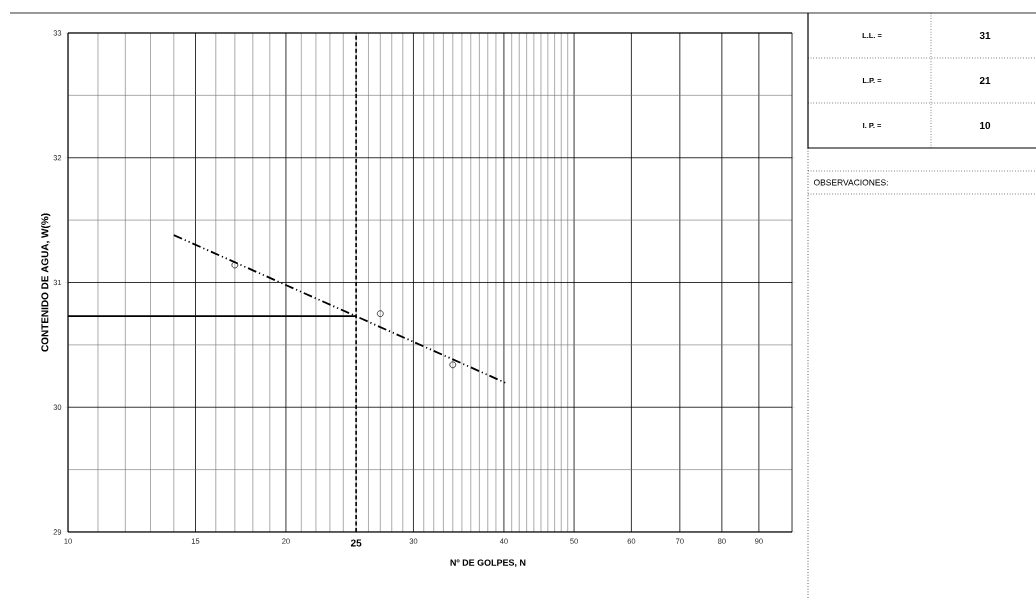 The image size is (1036, 599). I want to click on x-axis-title: Nº DE GOLPES, N, so click(488, 563).